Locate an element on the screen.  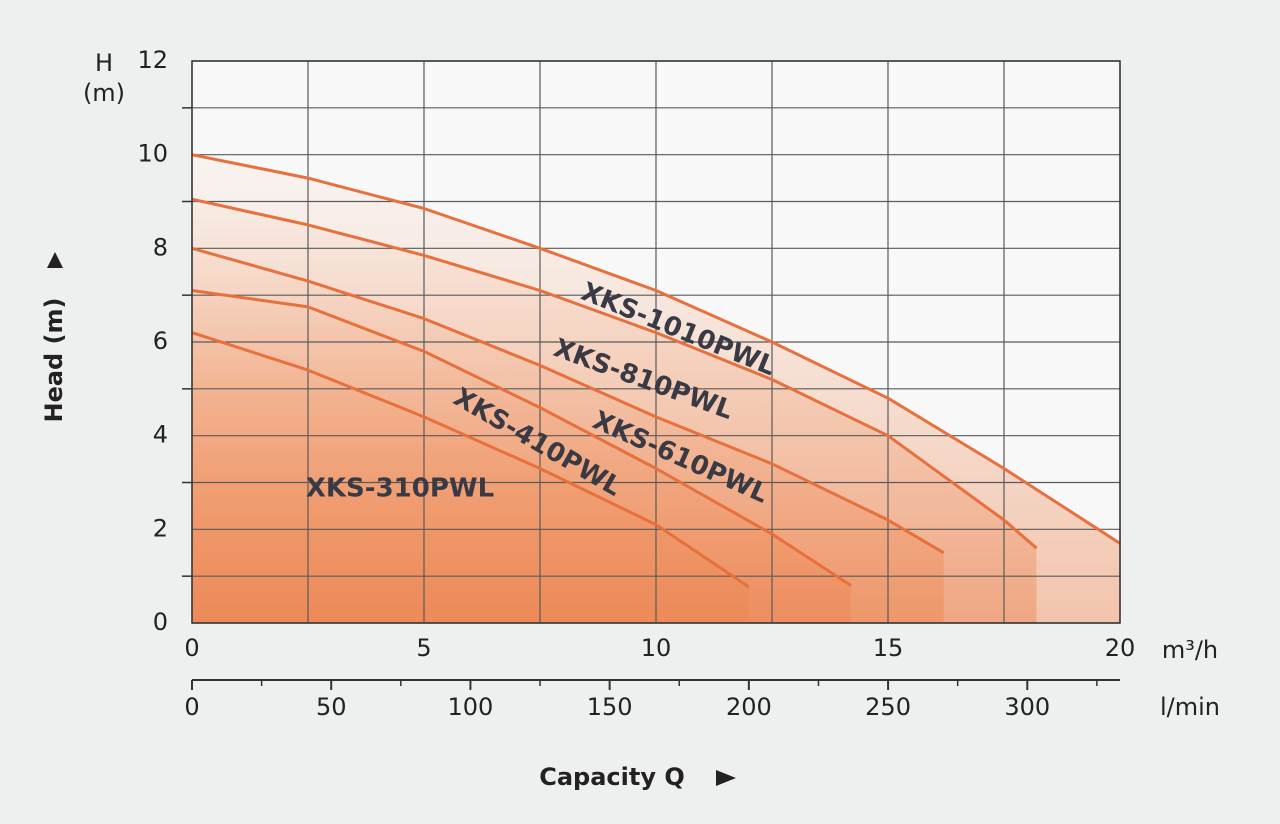
y-unit-top: H is located at coordinates (104, 63).